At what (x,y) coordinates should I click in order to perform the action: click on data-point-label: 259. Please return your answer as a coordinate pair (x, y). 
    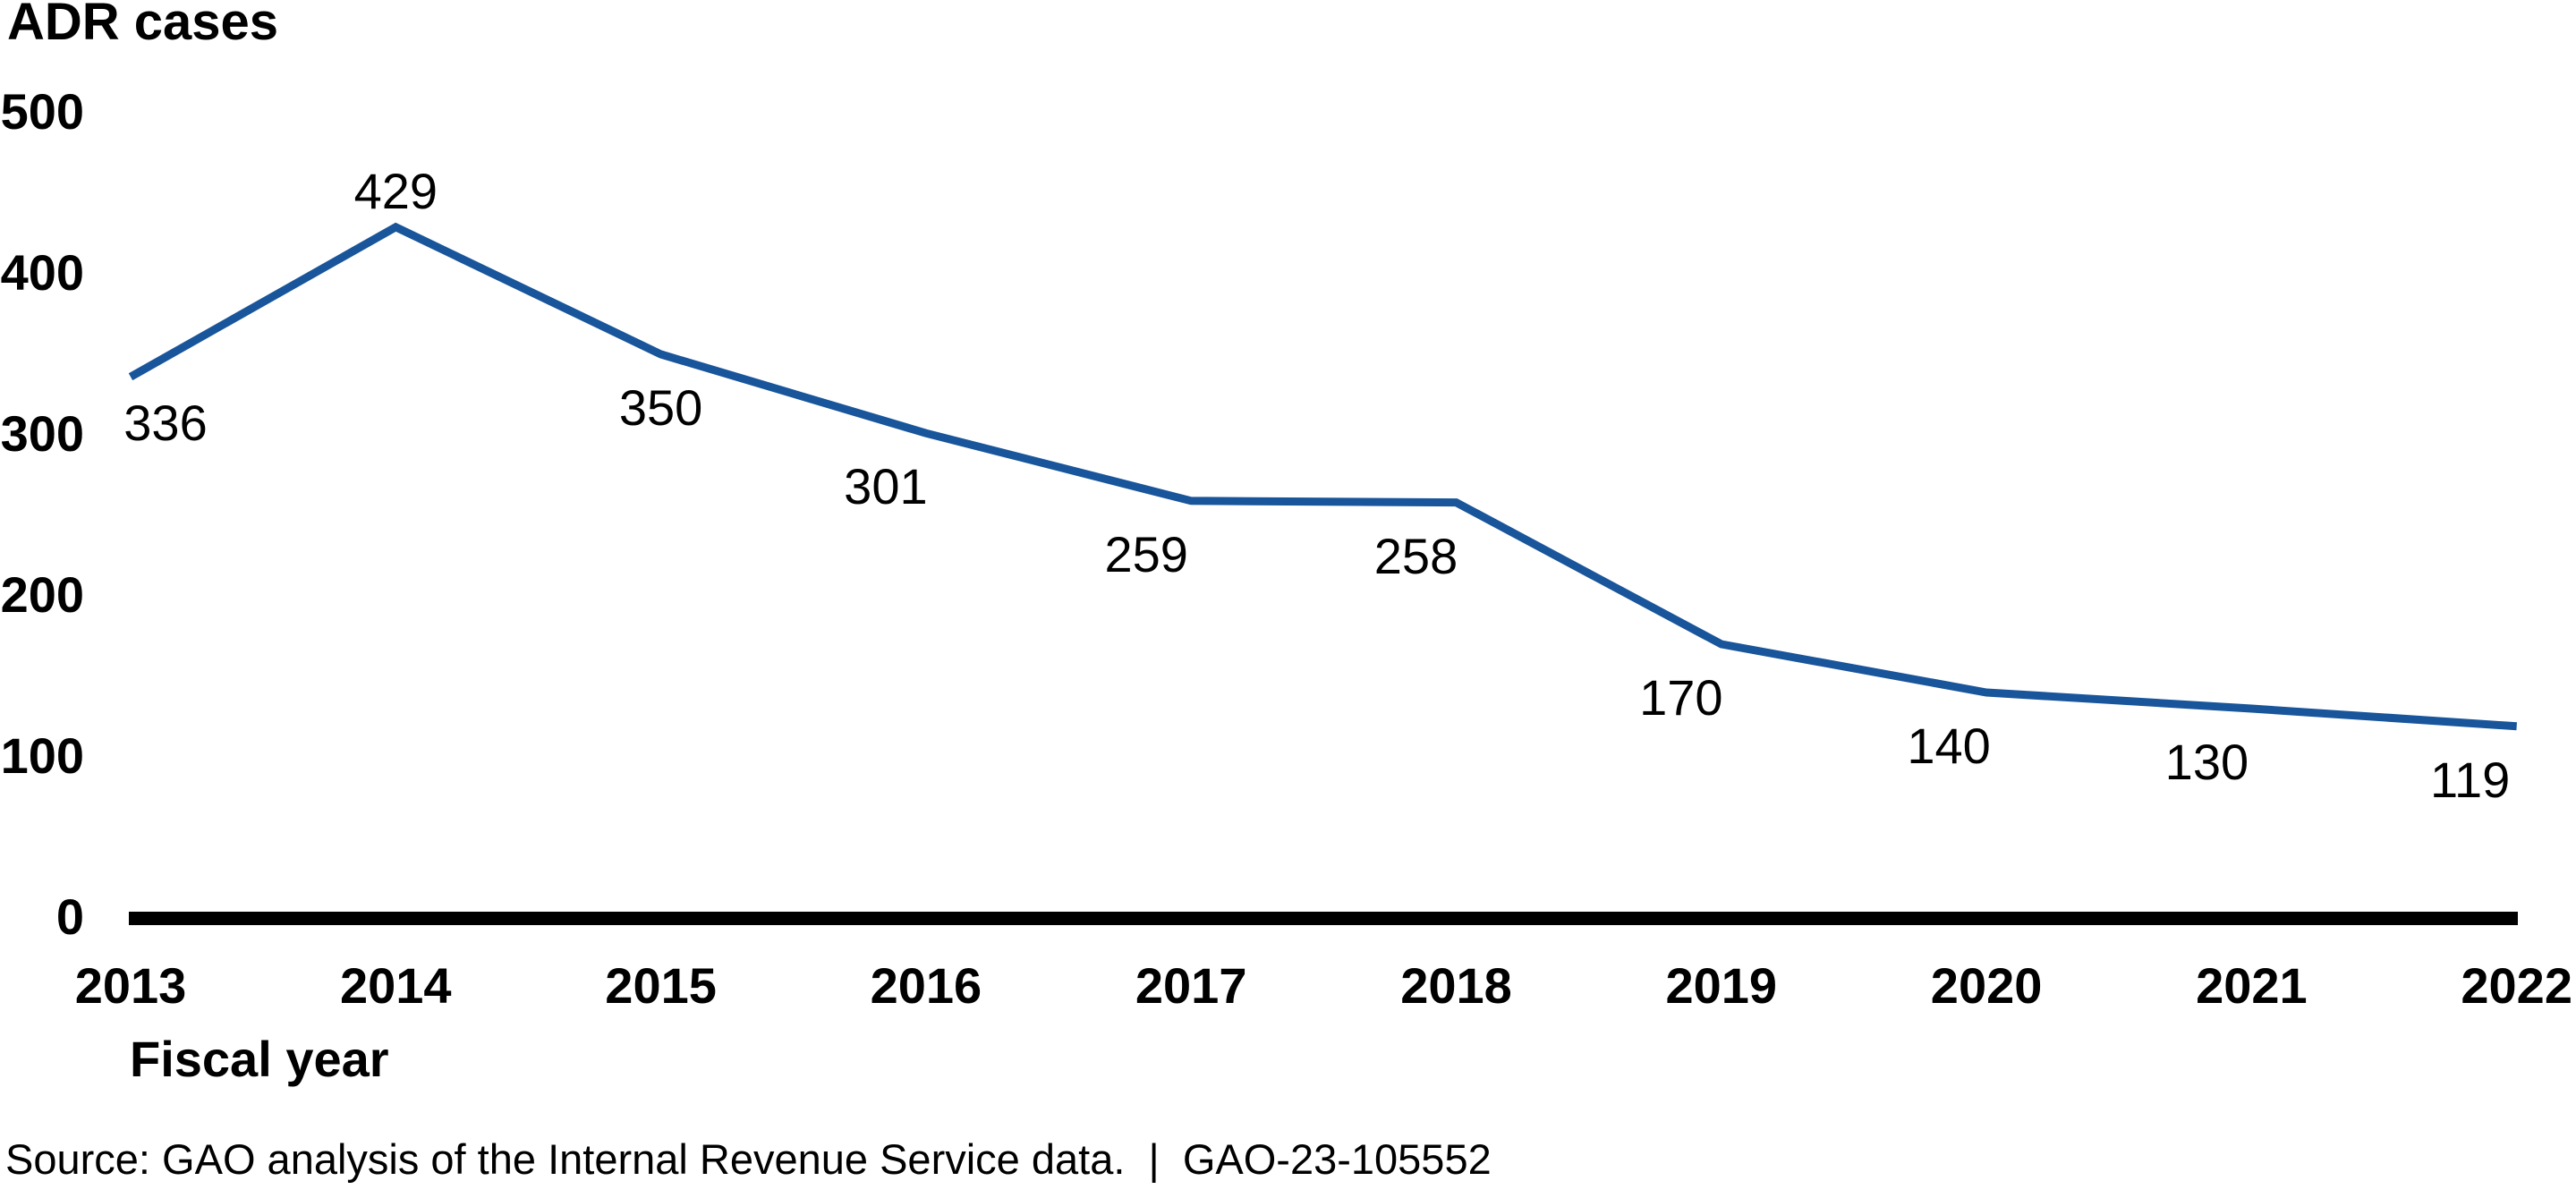
    Looking at the image, I should click on (1146, 553).